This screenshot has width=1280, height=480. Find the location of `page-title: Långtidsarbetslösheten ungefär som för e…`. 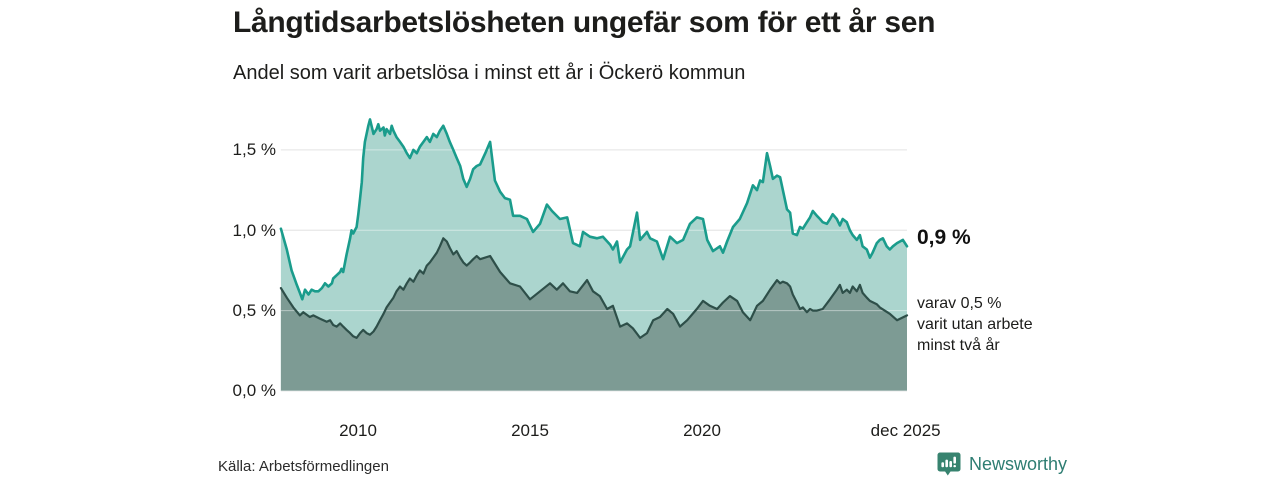

page-title: Långtidsarbetslösheten ungefär som för e… is located at coordinates (584, 22).